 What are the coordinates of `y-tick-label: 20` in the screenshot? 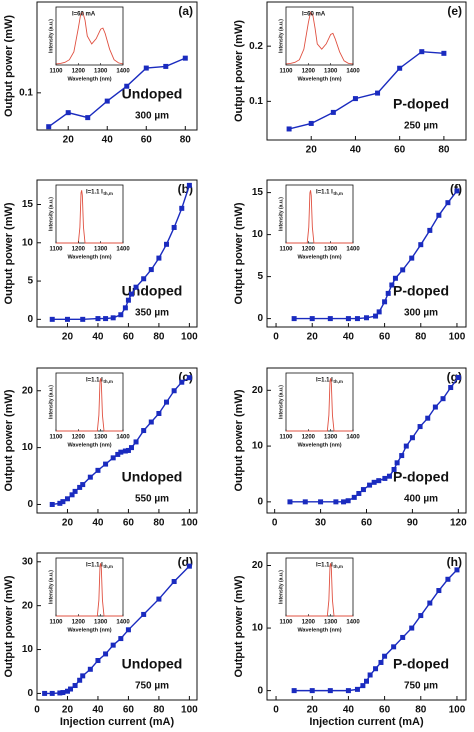 It's located at (258, 390).